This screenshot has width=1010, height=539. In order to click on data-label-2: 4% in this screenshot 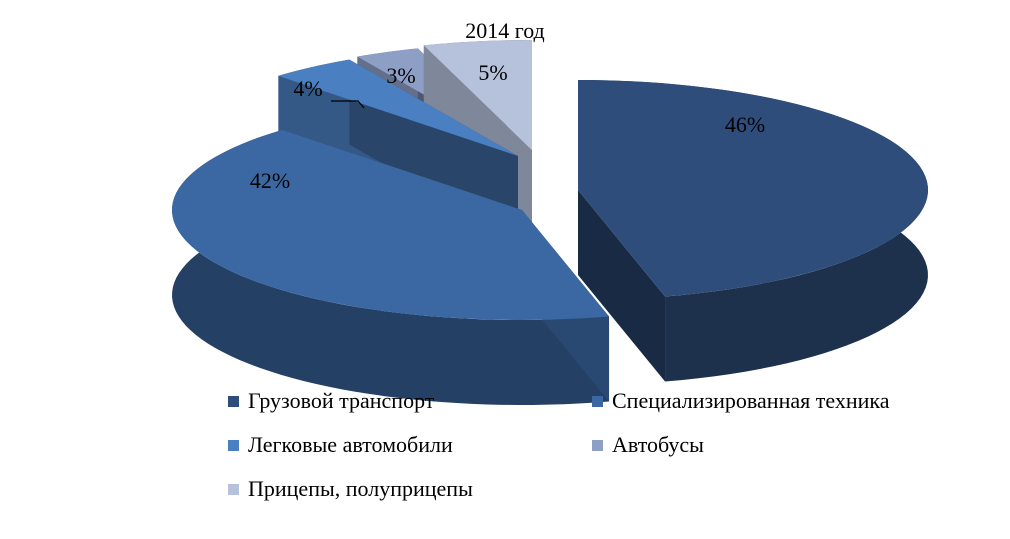, I will do `click(307, 88)`.